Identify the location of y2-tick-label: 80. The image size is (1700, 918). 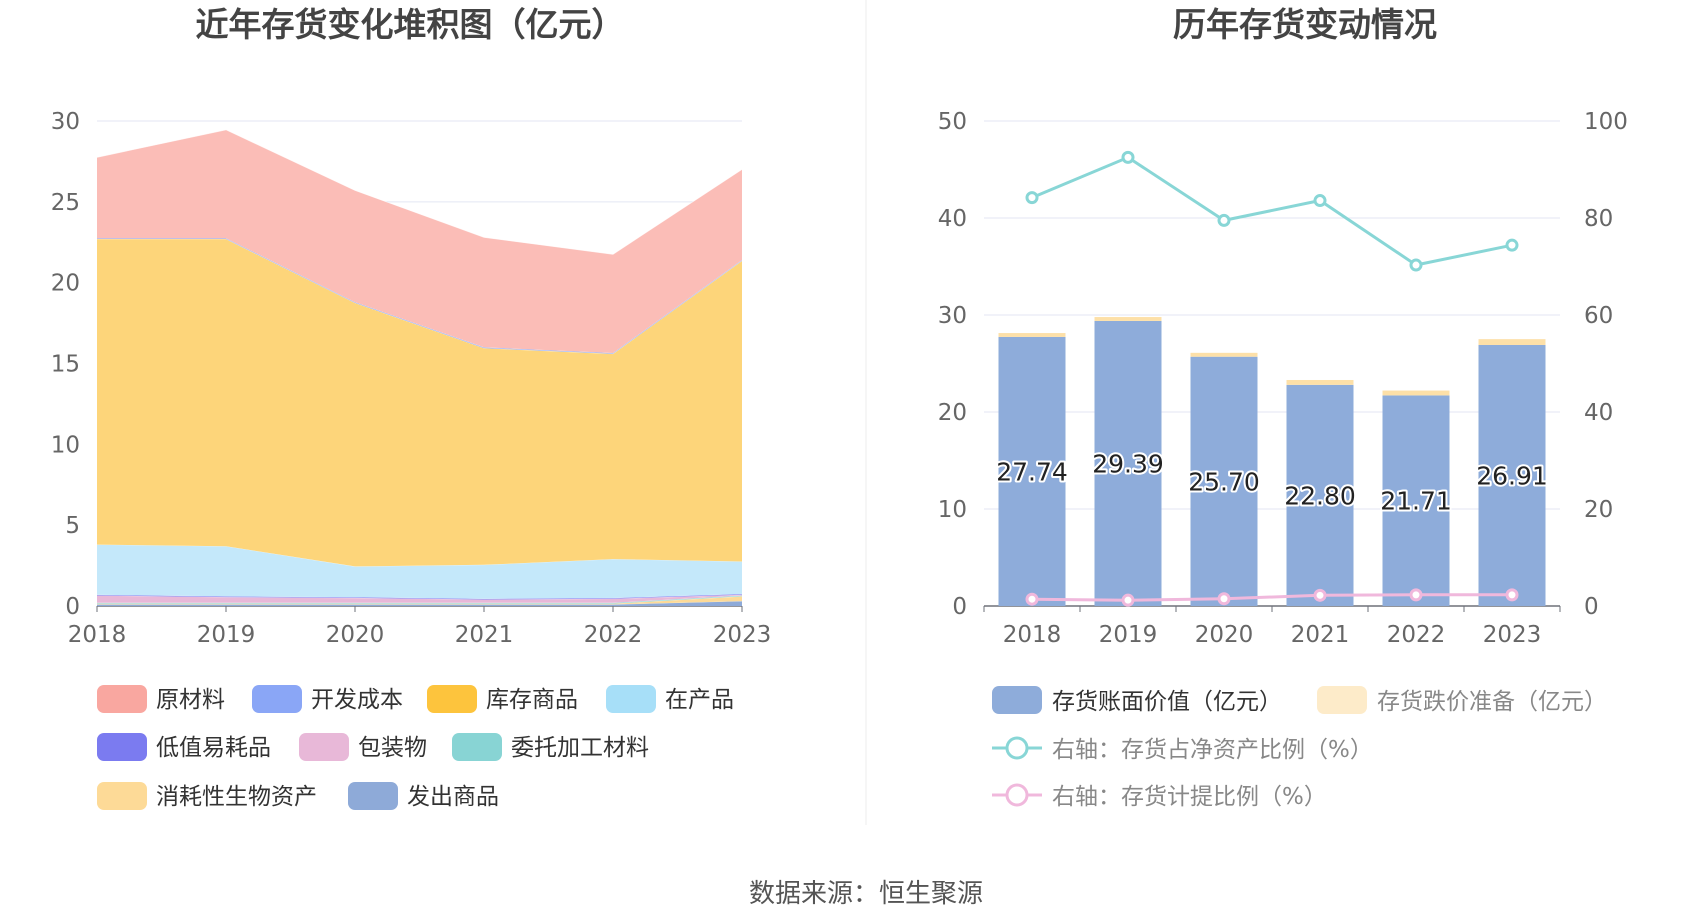
(1598, 219).